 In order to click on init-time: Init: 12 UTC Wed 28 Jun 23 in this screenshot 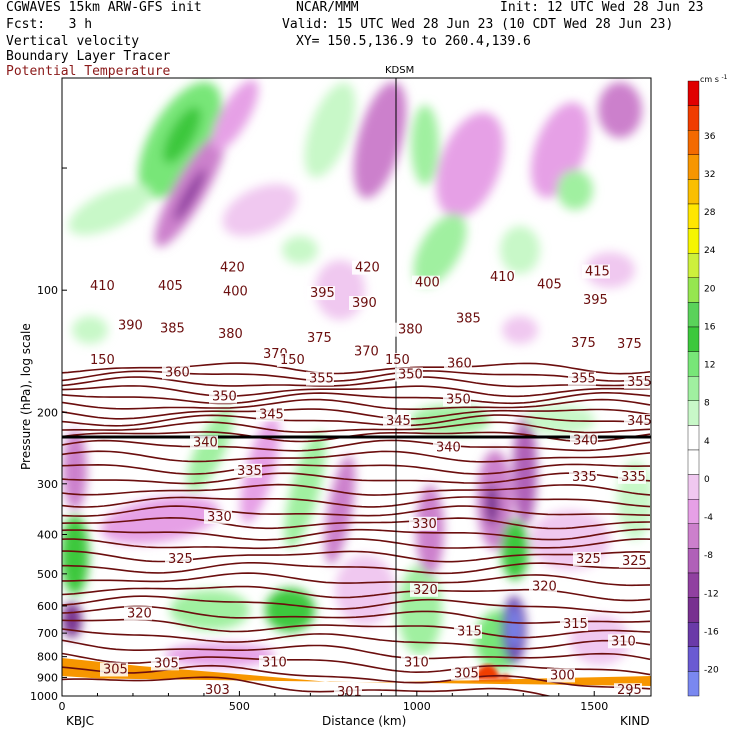, I will do `click(602, 7)`.